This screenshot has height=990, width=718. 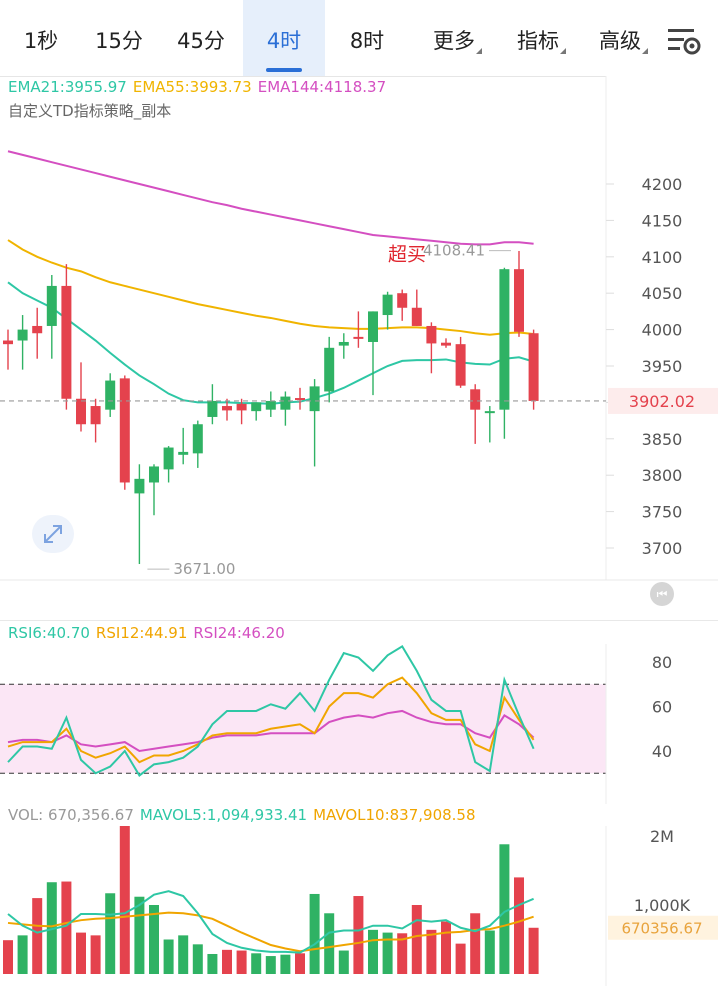 I want to click on collapse-panel-icon: ⏮, so click(x=662, y=594).